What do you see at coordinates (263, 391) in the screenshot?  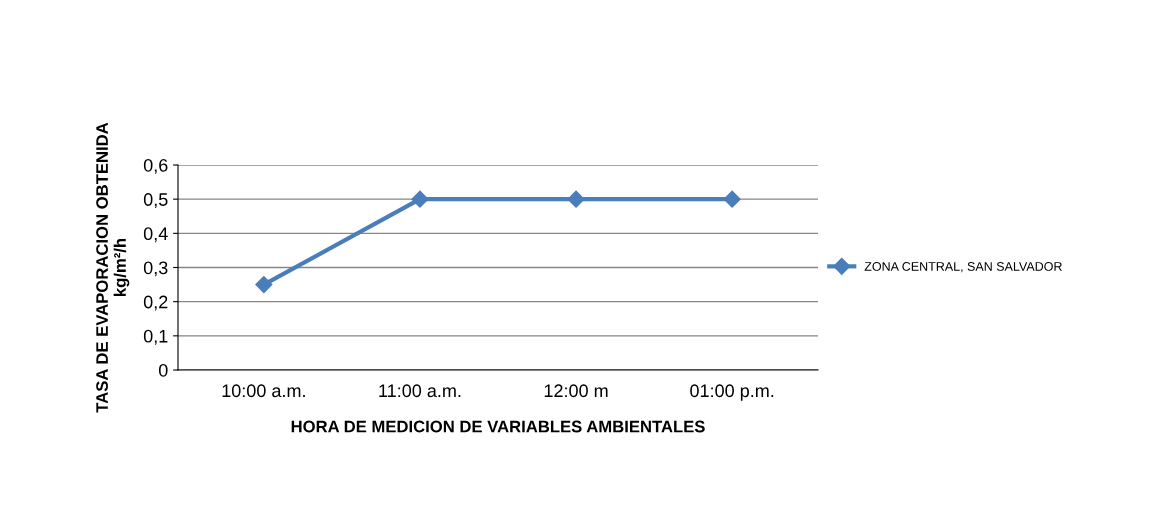 I see `x-tick-label: 10:00 a.m.` at bounding box center [263, 391].